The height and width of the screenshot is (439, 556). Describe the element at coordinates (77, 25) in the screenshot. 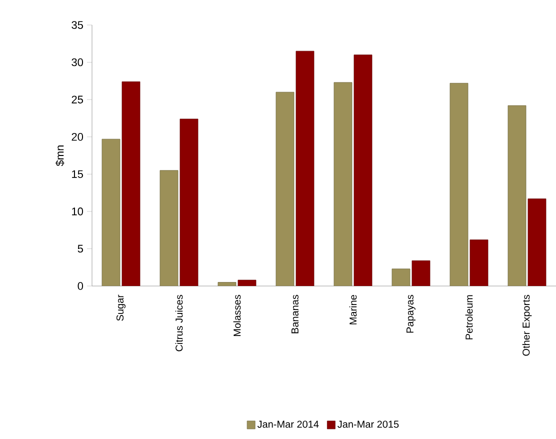

I see `y-tick-label: 35` at that location.